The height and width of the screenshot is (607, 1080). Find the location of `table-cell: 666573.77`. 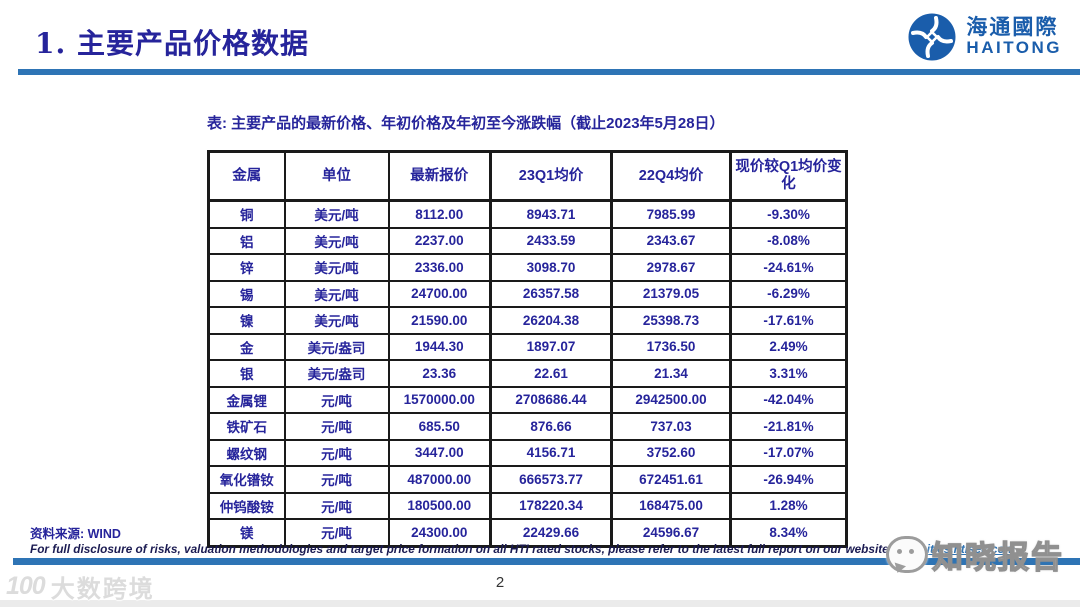

table-cell: 666573.77 is located at coordinates (551, 479).